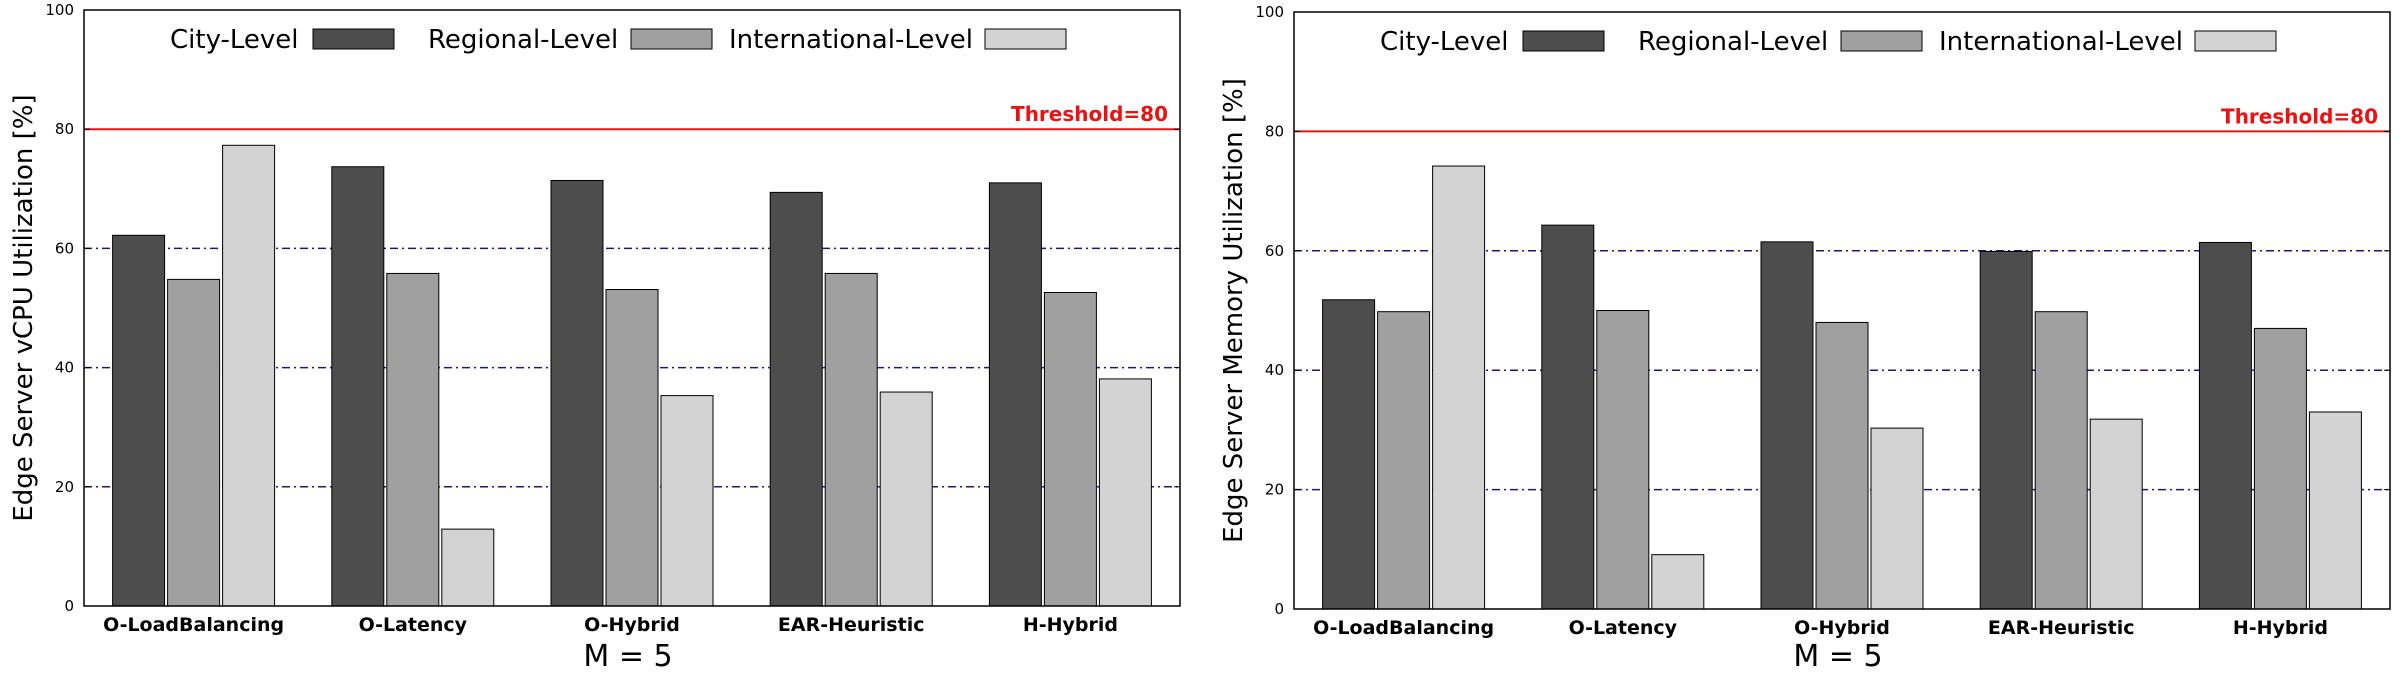 The image size is (2400, 679). Describe the element at coordinates (24, 307) in the screenshot. I see `y-axis-label: Edge Server vCPU Utilization [%]` at that location.